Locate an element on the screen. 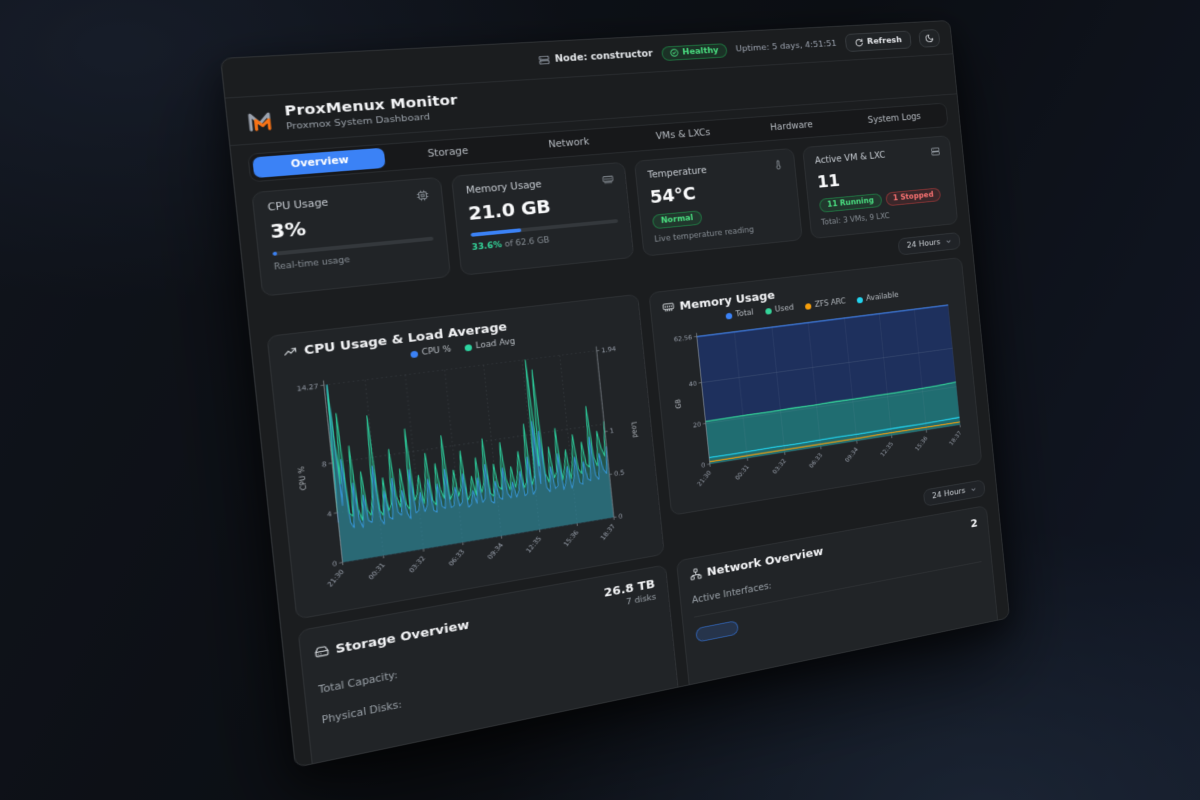 Image resolution: width=1200 pixels, height=800 pixels. server-icon is located at coordinates (545, 60).